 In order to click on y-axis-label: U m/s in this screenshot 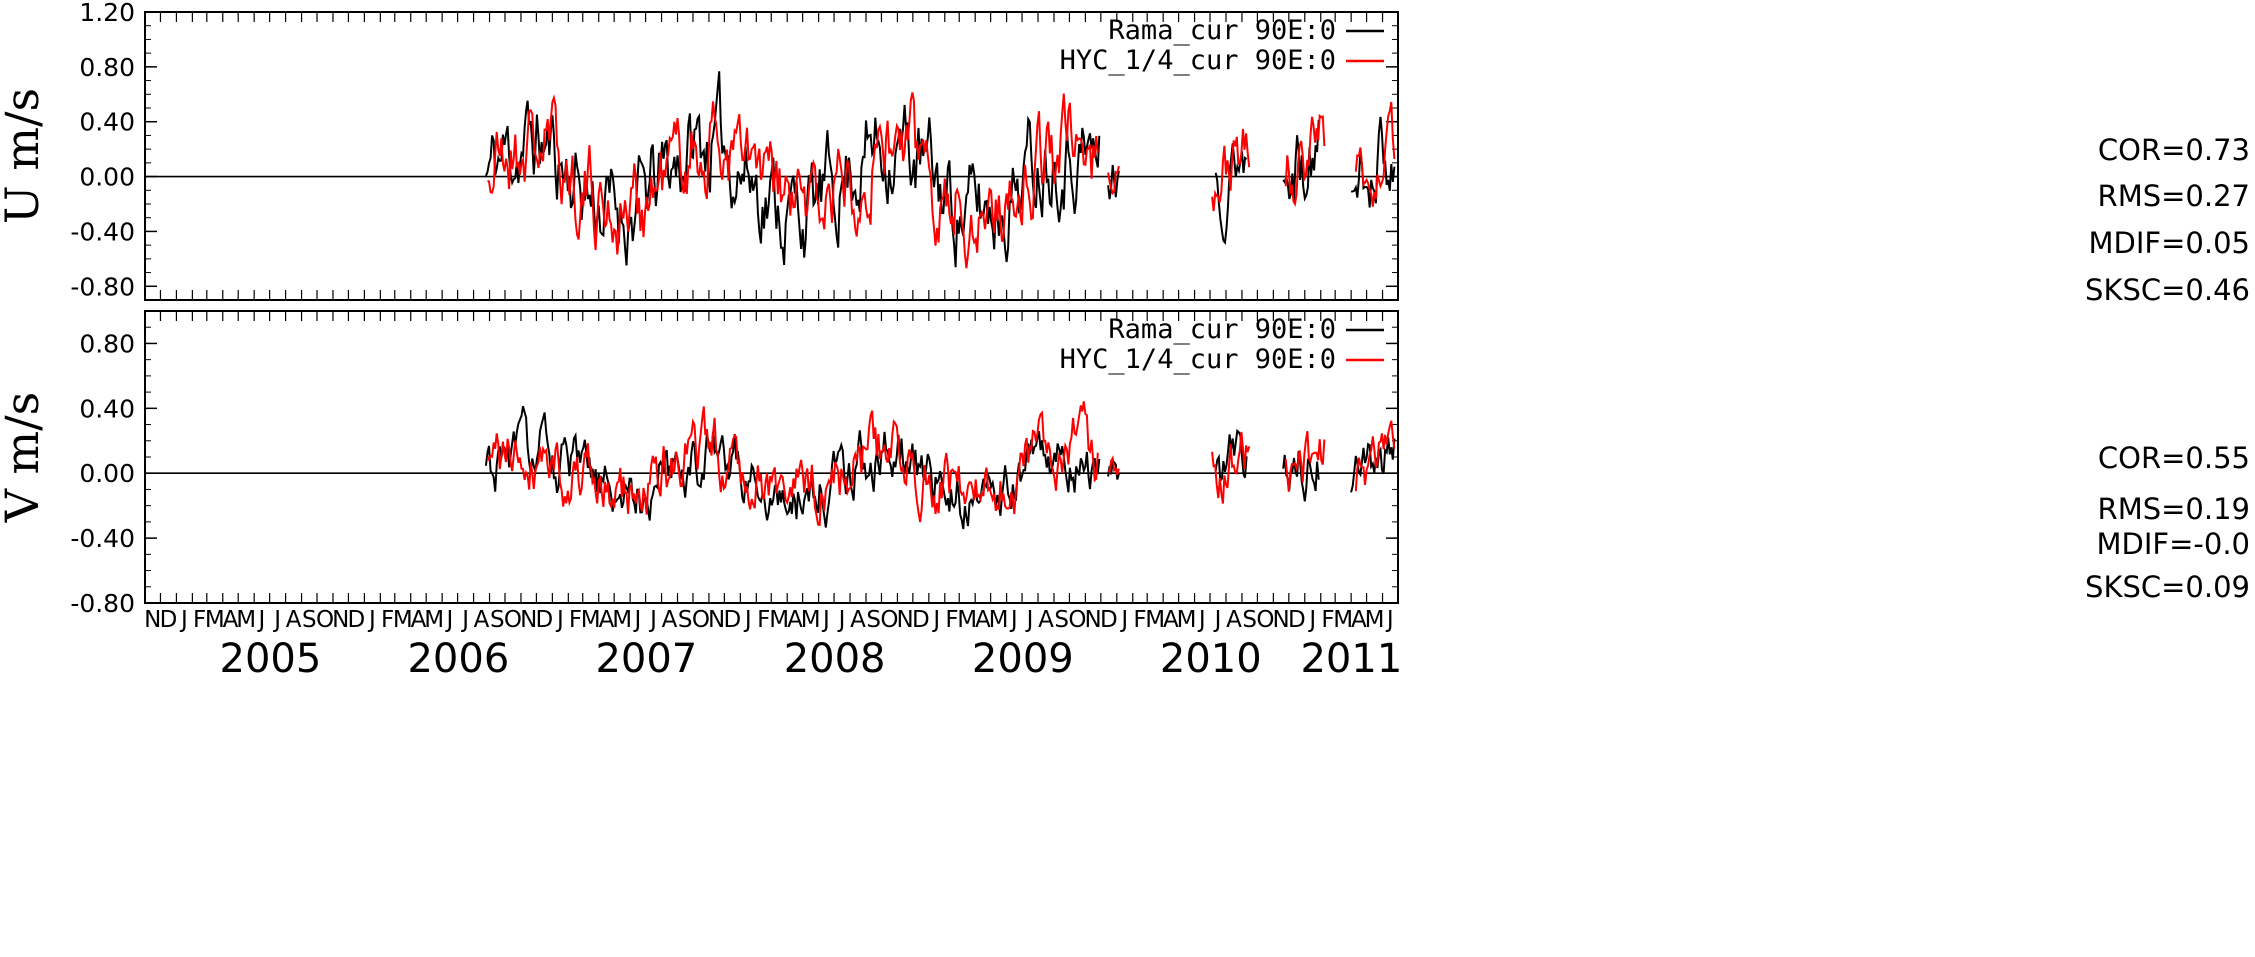, I will do `click(24, 156)`.